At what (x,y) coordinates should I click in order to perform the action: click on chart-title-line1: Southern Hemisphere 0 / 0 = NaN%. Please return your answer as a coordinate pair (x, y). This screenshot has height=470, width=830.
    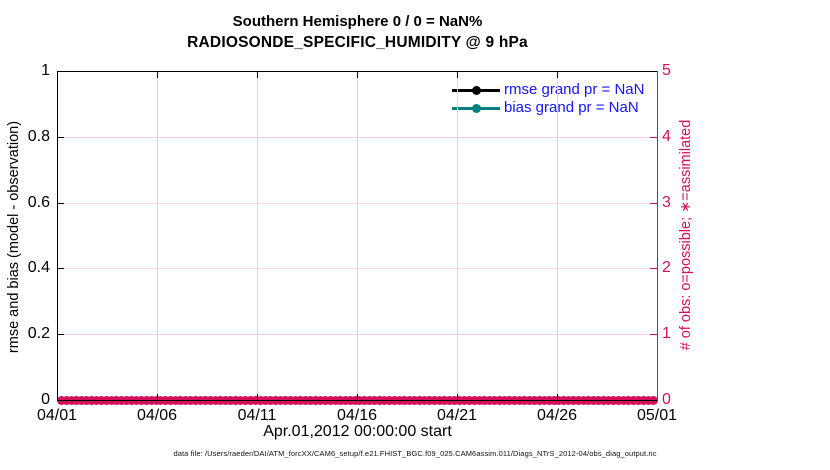
    Looking at the image, I should click on (357, 21).